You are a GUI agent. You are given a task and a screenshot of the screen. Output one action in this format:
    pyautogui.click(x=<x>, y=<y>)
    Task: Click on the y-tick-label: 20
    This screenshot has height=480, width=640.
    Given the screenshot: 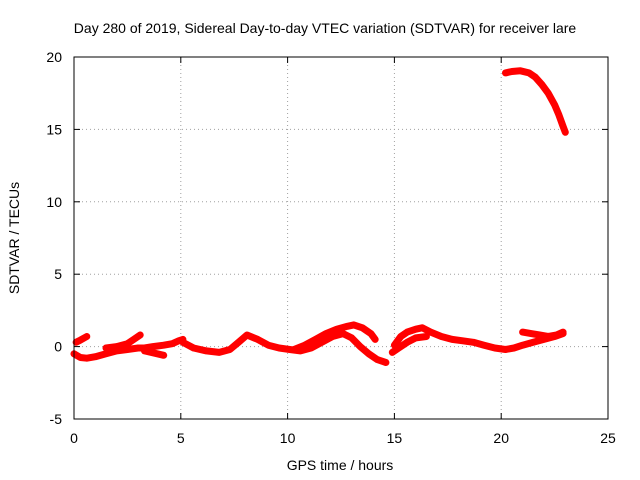 What is the action you would take?
    pyautogui.click(x=54, y=57)
    